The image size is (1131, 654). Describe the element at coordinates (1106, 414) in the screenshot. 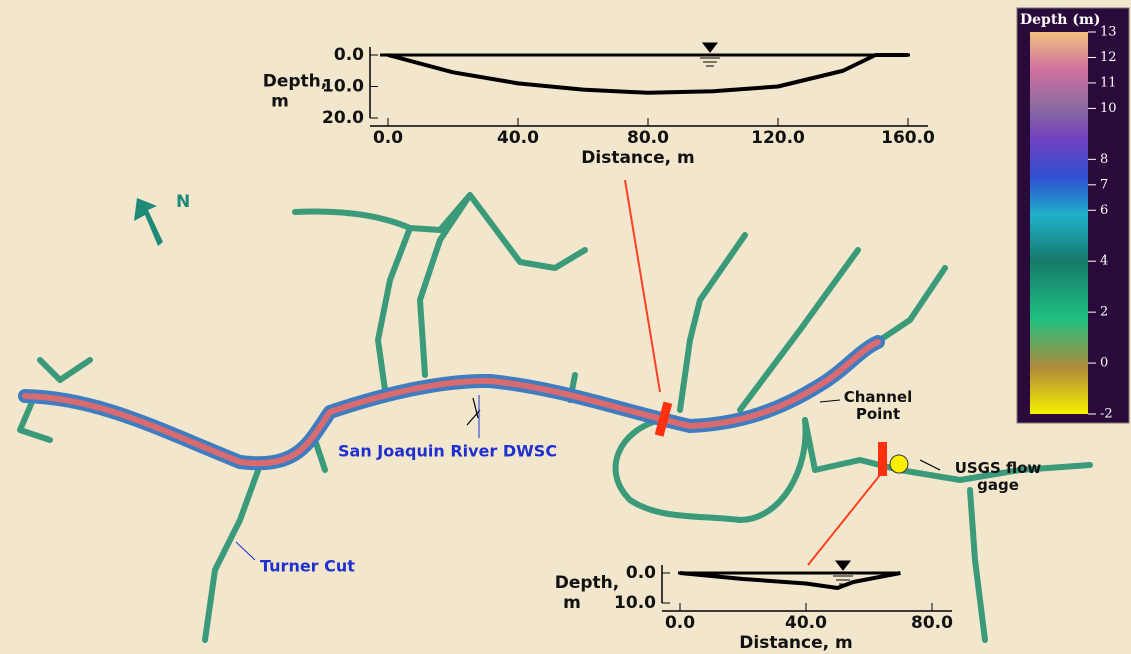

I see `colorbar-label: -2` at that location.